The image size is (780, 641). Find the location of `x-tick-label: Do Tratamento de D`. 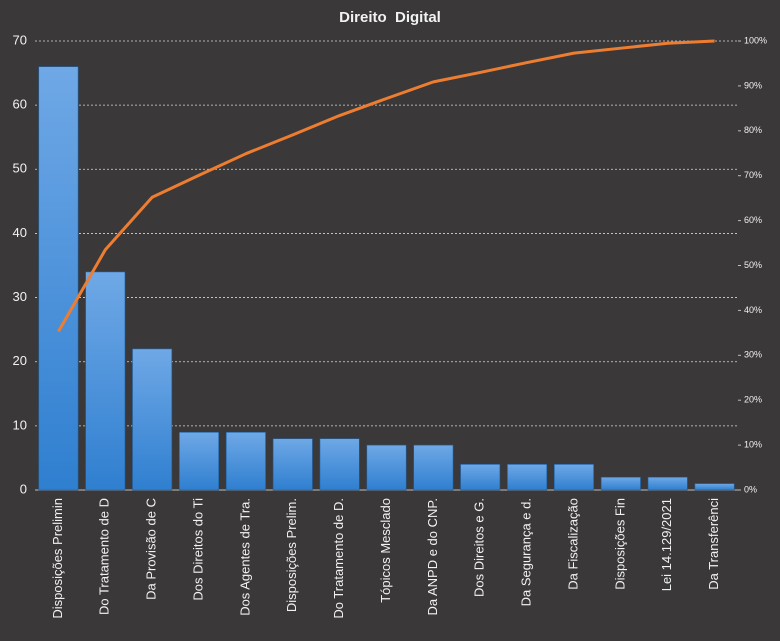

x-tick-label: Do Tratamento de D is located at coordinates (104, 556).